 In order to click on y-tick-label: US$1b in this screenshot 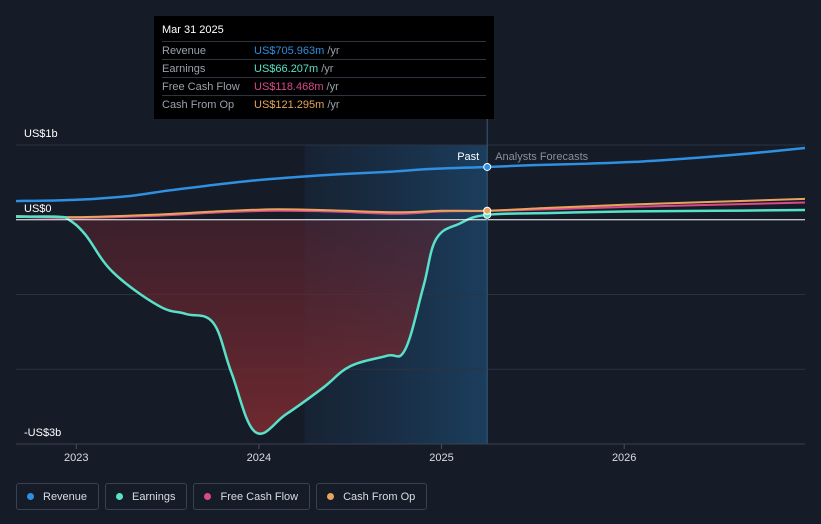, I will do `click(41, 134)`.